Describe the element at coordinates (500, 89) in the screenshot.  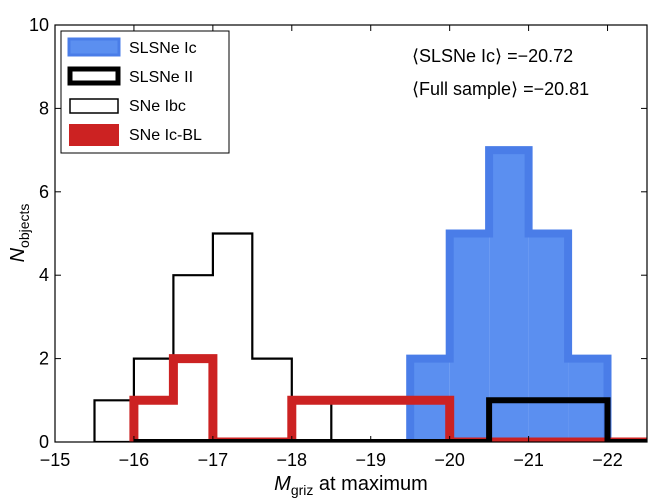
I see `annotation-full-sample-mean: ⟨Full sample⟩ =−20.81` at that location.